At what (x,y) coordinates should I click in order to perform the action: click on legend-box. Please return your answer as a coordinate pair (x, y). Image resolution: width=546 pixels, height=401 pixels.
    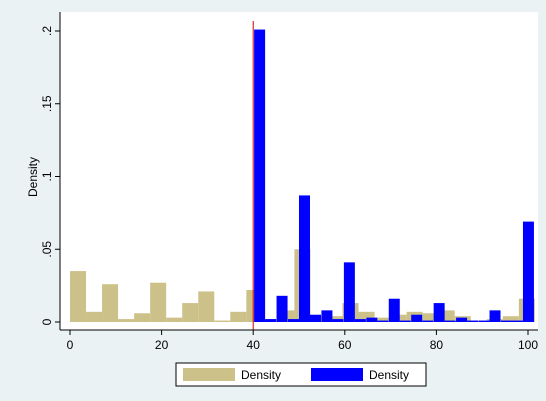
    Looking at the image, I should click on (301, 374).